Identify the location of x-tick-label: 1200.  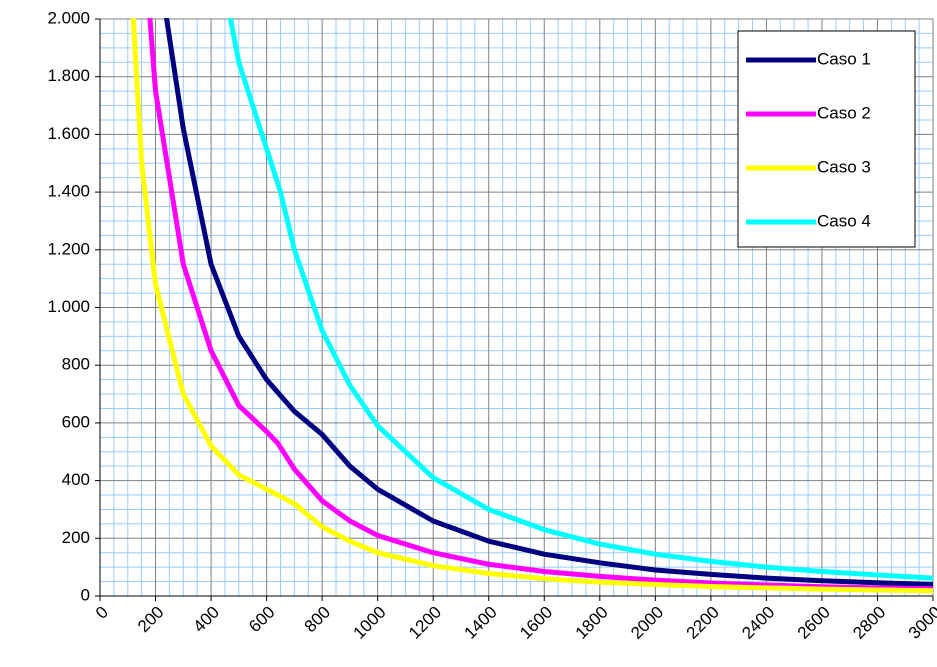
(425, 623).